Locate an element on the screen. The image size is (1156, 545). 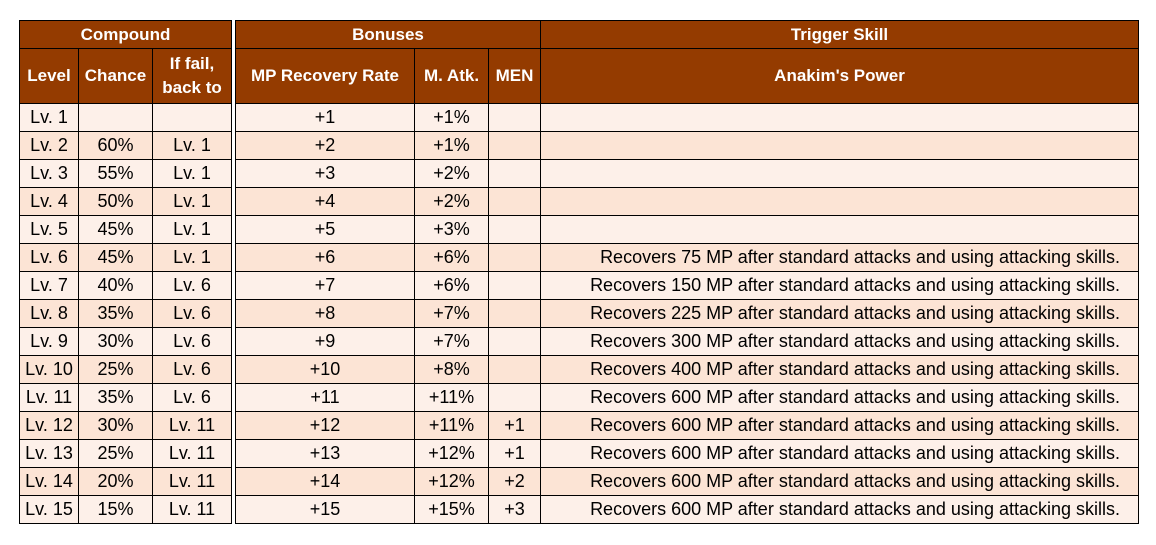
level-cell: Lv. 2 is located at coordinates (49, 145).